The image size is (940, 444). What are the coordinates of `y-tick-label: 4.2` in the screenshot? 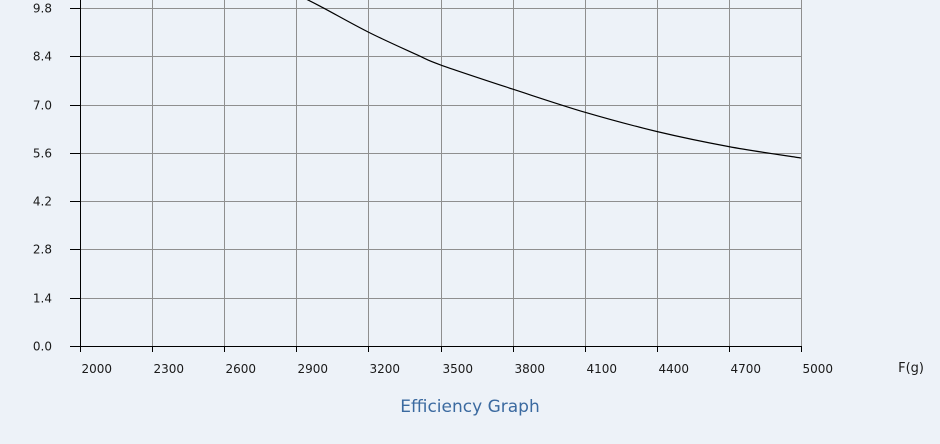 It's located at (42, 202).